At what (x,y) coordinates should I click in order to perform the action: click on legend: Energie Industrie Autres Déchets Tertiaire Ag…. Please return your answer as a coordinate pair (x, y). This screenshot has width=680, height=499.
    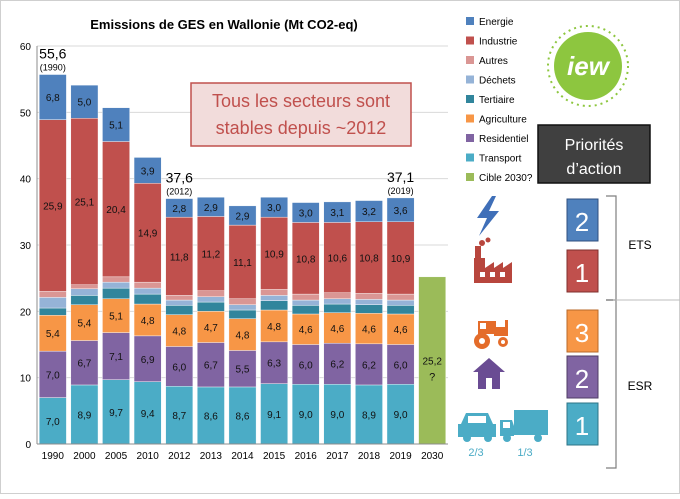
    Looking at the image, I should click on (499, 100).